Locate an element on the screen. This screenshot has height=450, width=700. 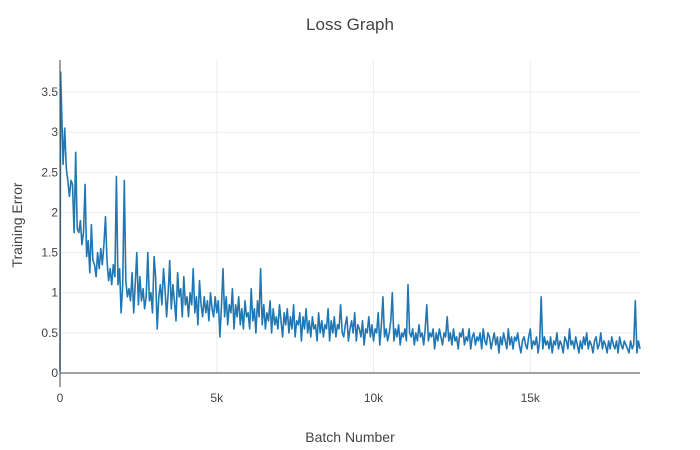
y-tick-label: 3.5 is located at coordinates (49, 92).